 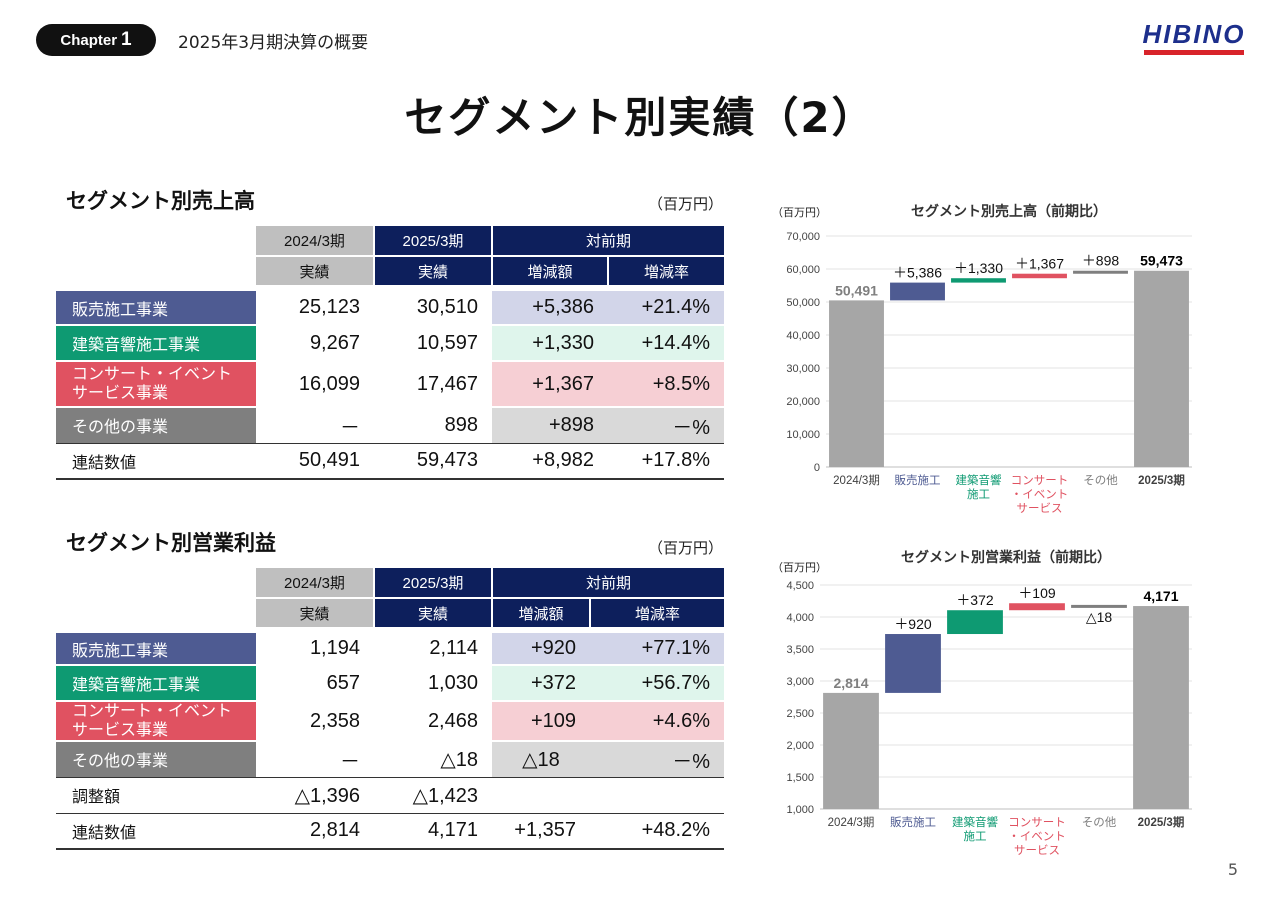 I want to click on data-label: ＋109, so click(x=1037, y=593).